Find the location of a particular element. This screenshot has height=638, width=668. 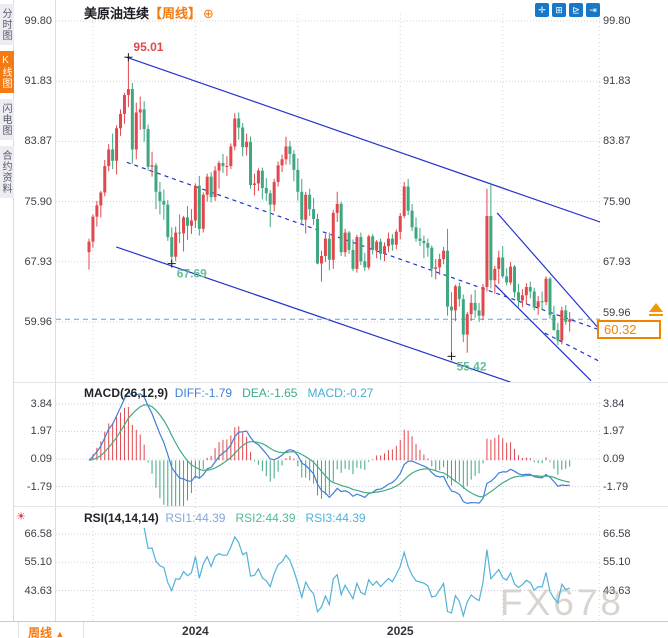

axis-zoom-icon: ⊞ is located at coordinates (559, 10).